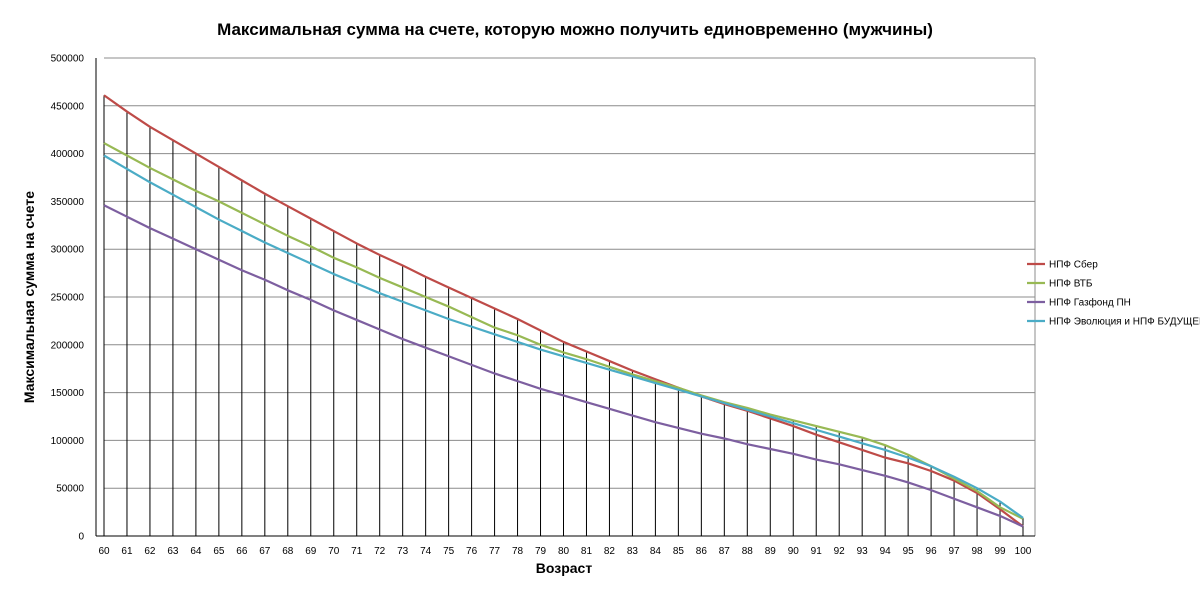 The image size is (1200, 589). I want to click on x-tick-label: 100, so click(1023, 551).